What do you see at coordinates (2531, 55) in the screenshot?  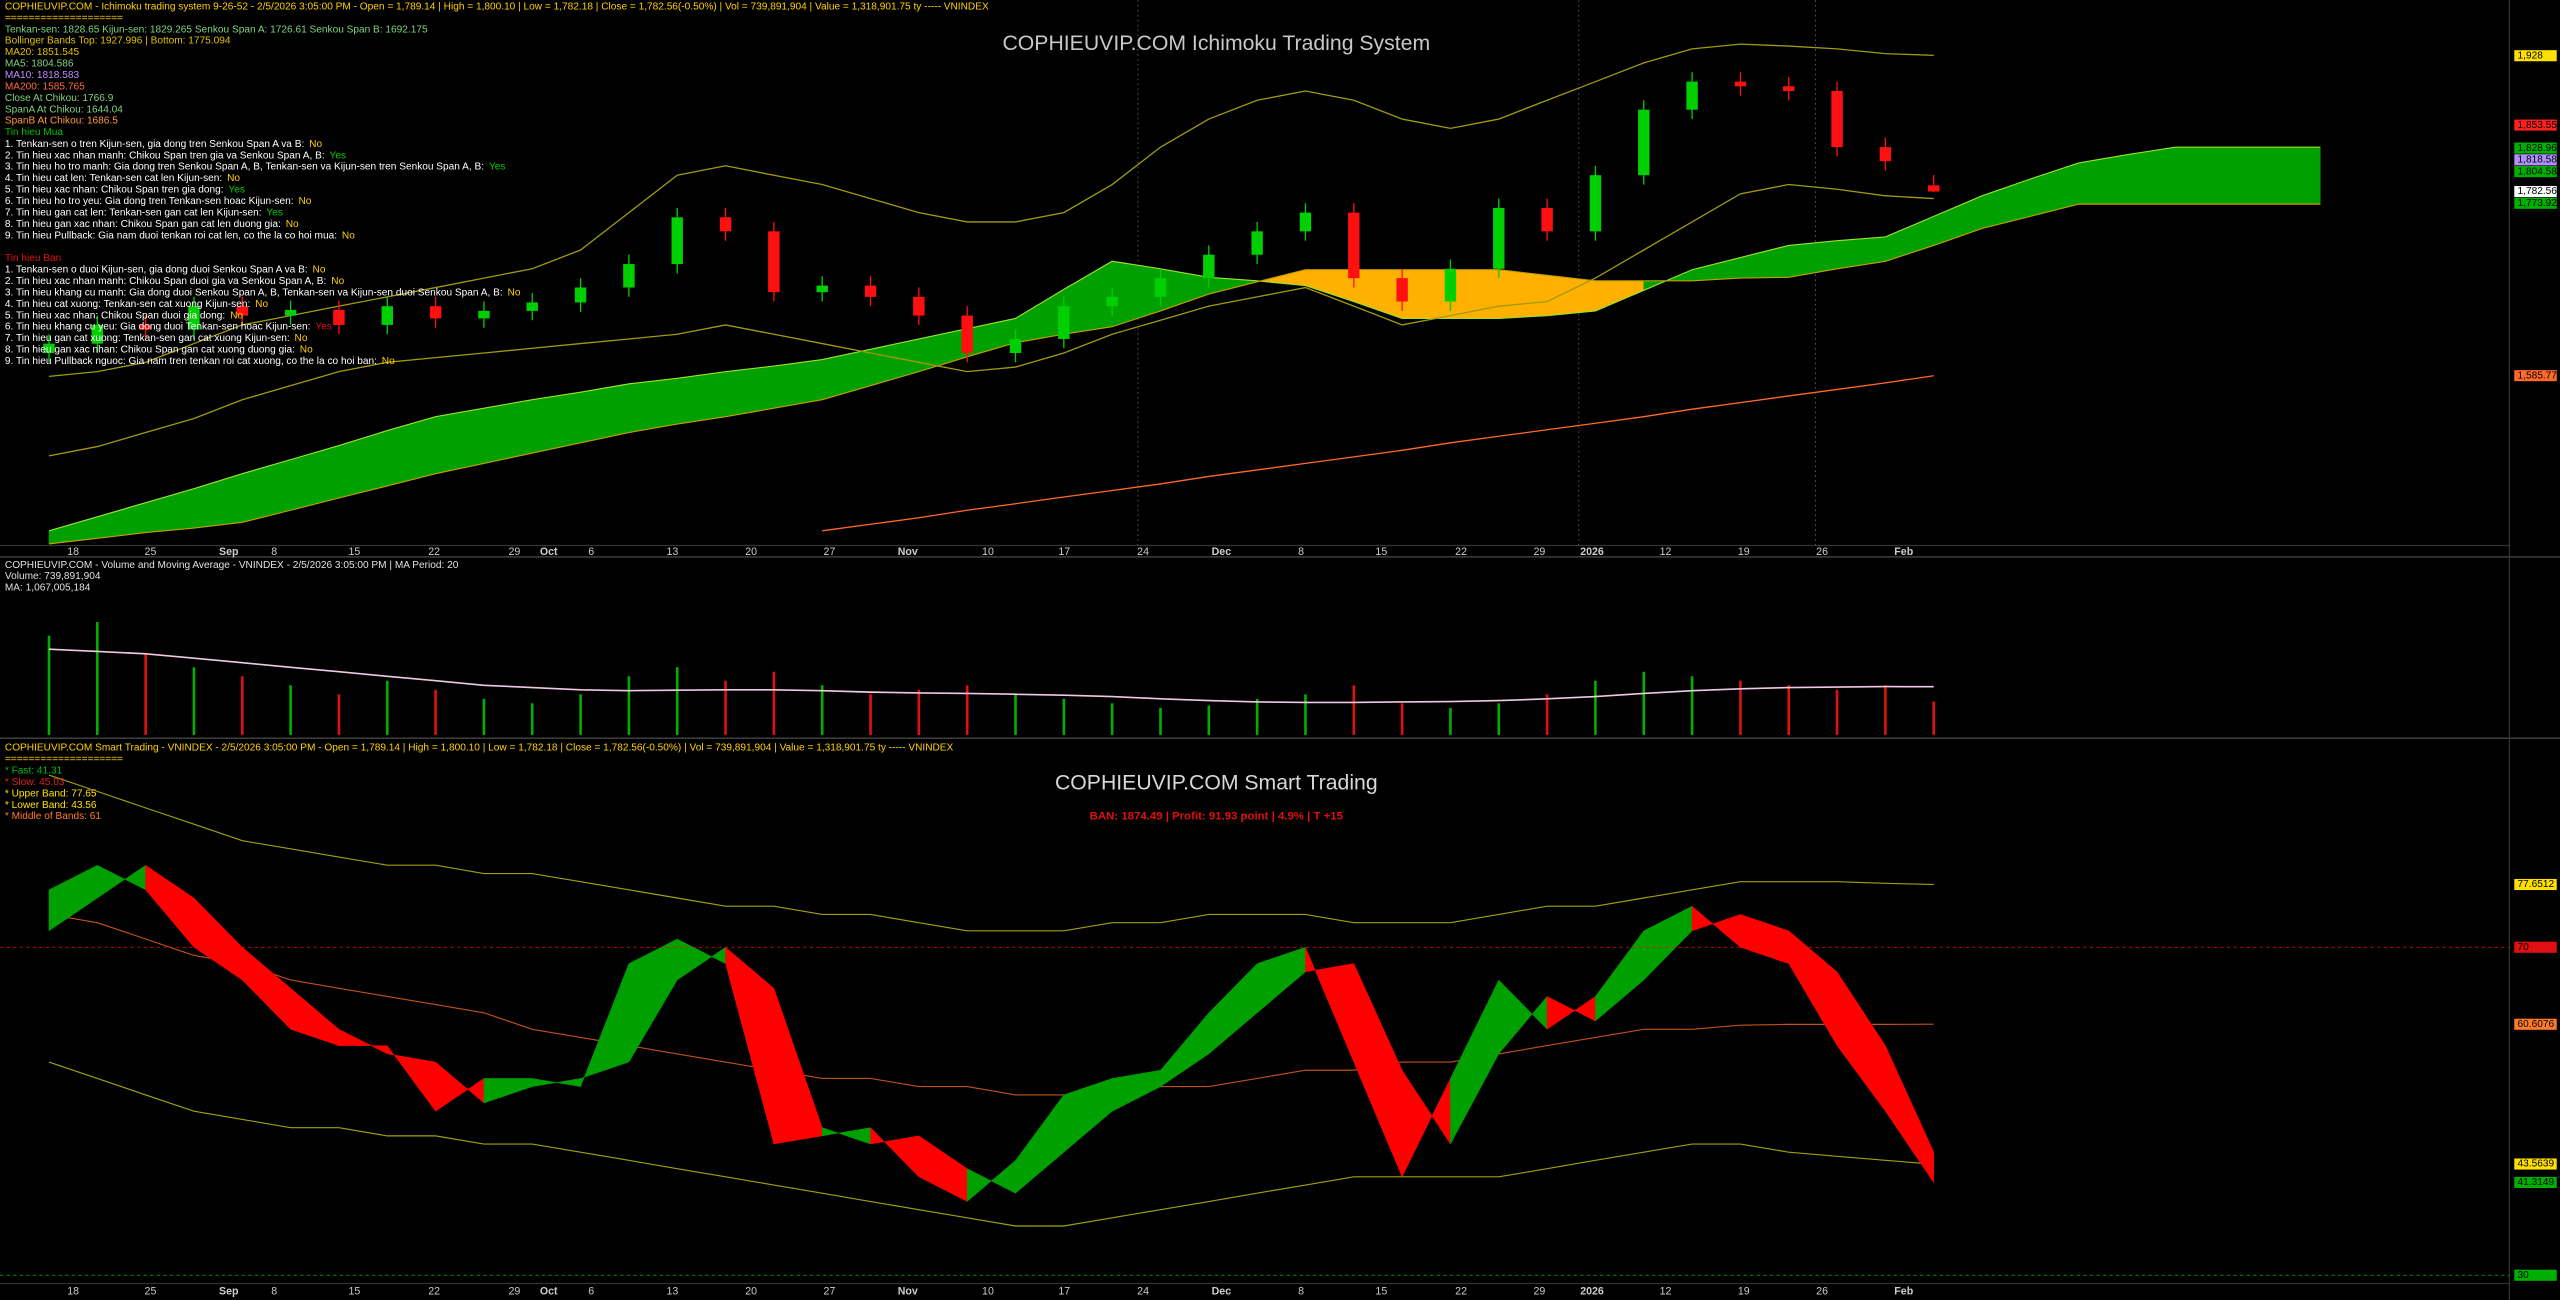 I see `price-label: 1,928` at bounding box center [2531, 55].